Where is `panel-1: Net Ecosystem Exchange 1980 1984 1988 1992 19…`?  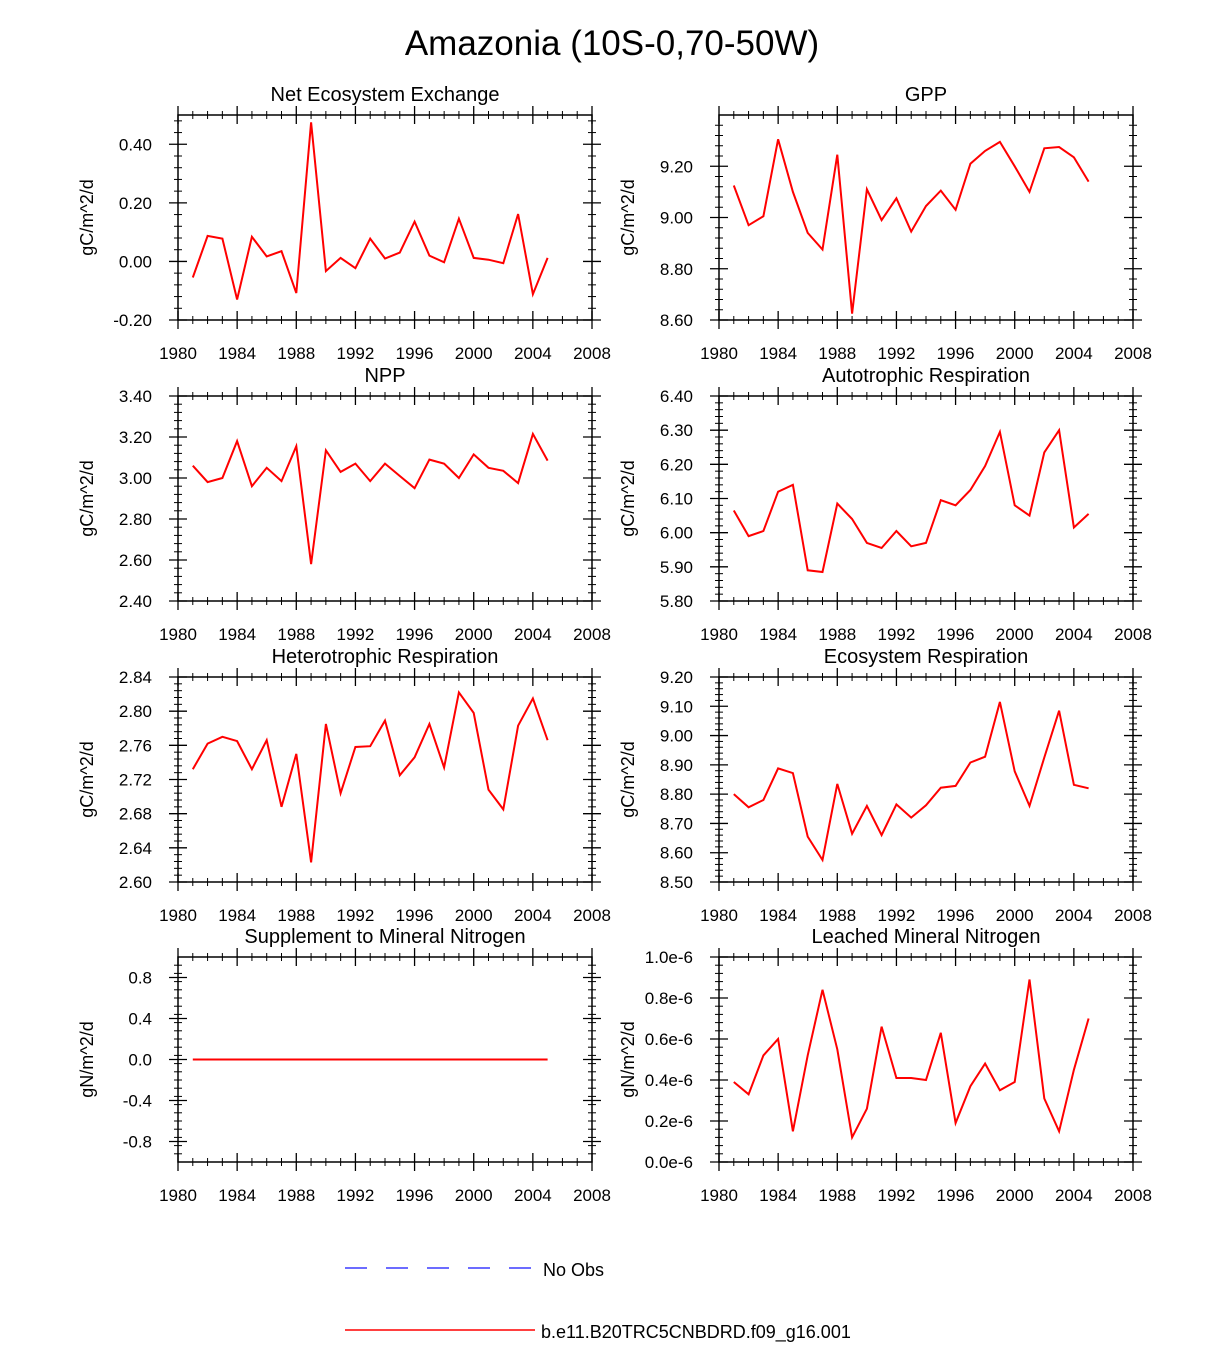
panel-1: Net Ecosystem Exchange 1980 1984 1988 1992 19… is located at coordinates (344, 223).